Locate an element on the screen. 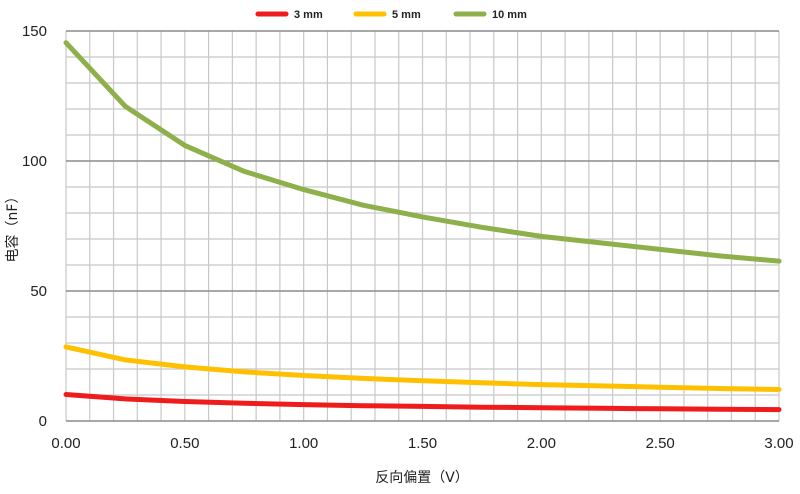 This screenshot has height=494, width=800. y-axis-tick-labels: 0 50 100 150 is located at coordinates (34, 226).